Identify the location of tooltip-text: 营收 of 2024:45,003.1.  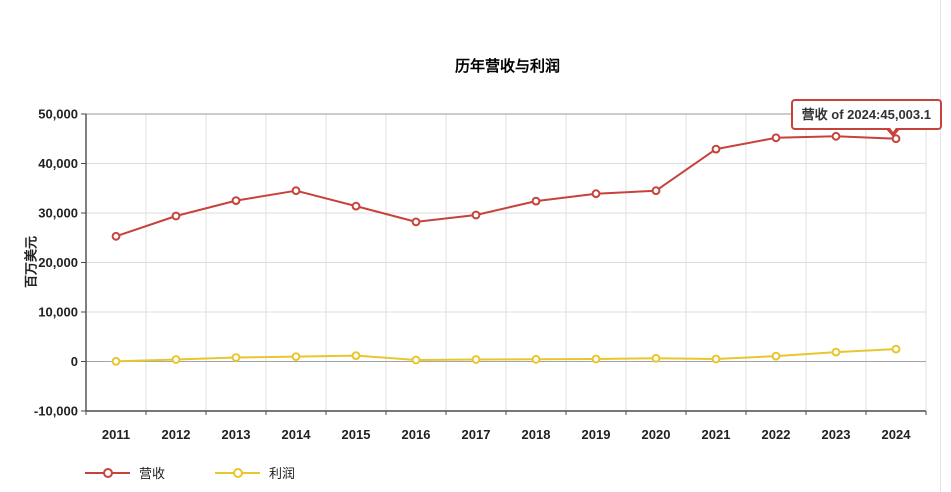
(866, 114).